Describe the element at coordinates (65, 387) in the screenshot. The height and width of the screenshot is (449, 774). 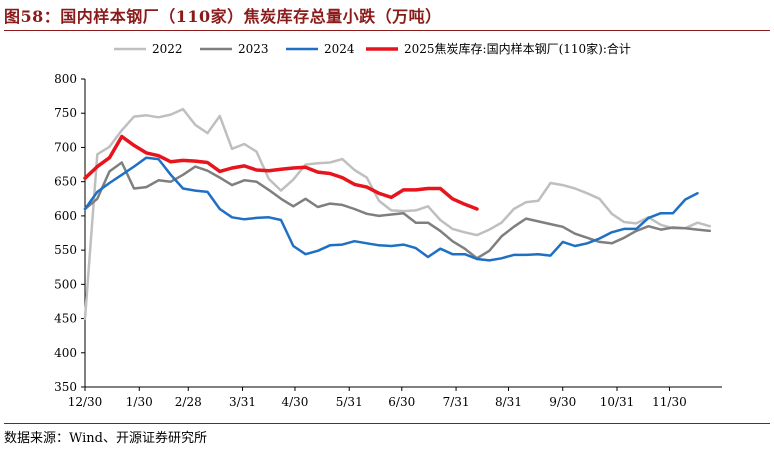
I see `y-tick-label: 350` at that location.